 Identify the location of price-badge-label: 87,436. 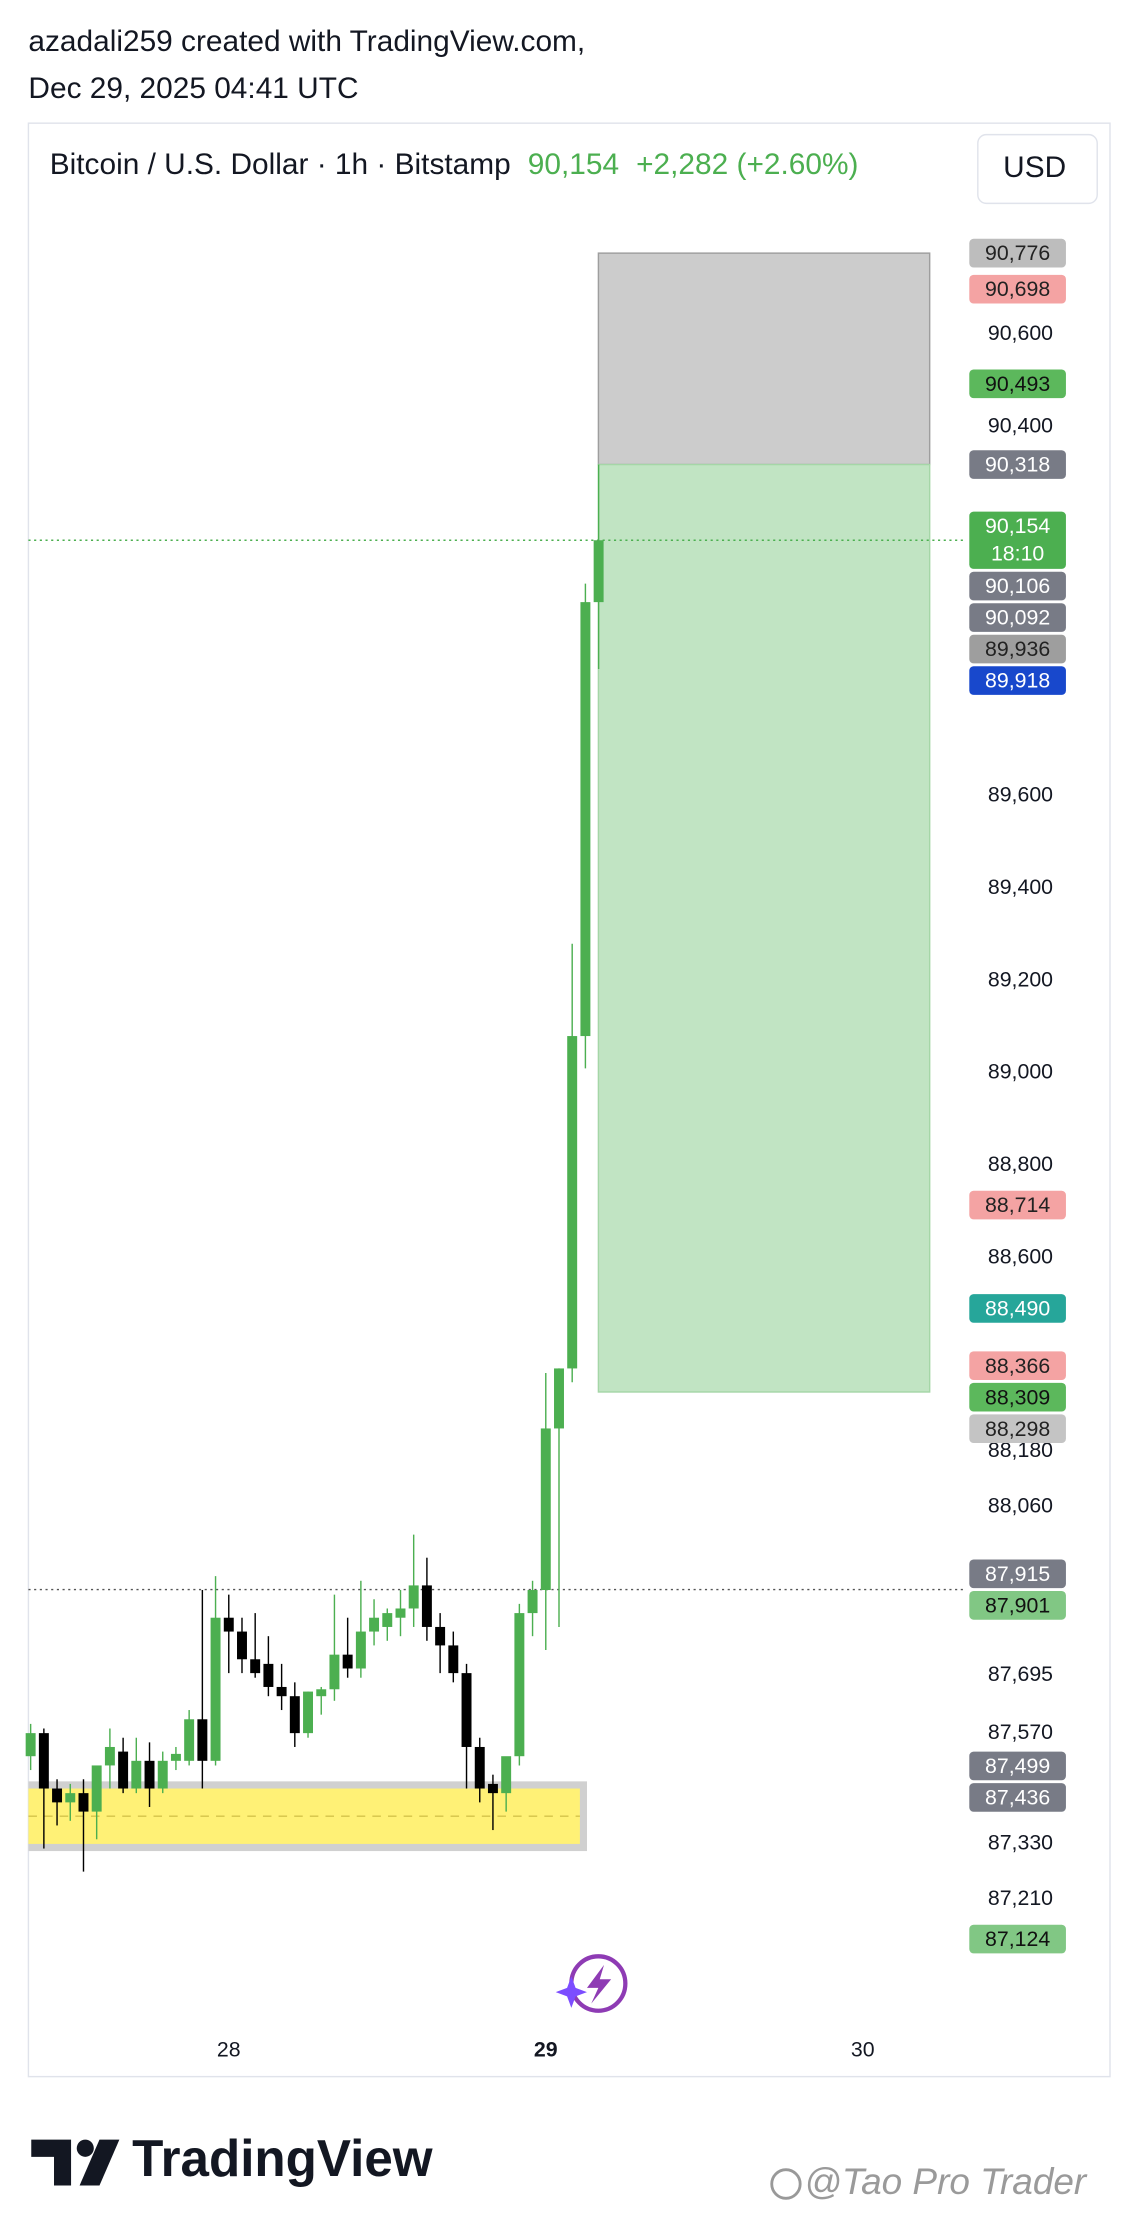
(1017, 1797).